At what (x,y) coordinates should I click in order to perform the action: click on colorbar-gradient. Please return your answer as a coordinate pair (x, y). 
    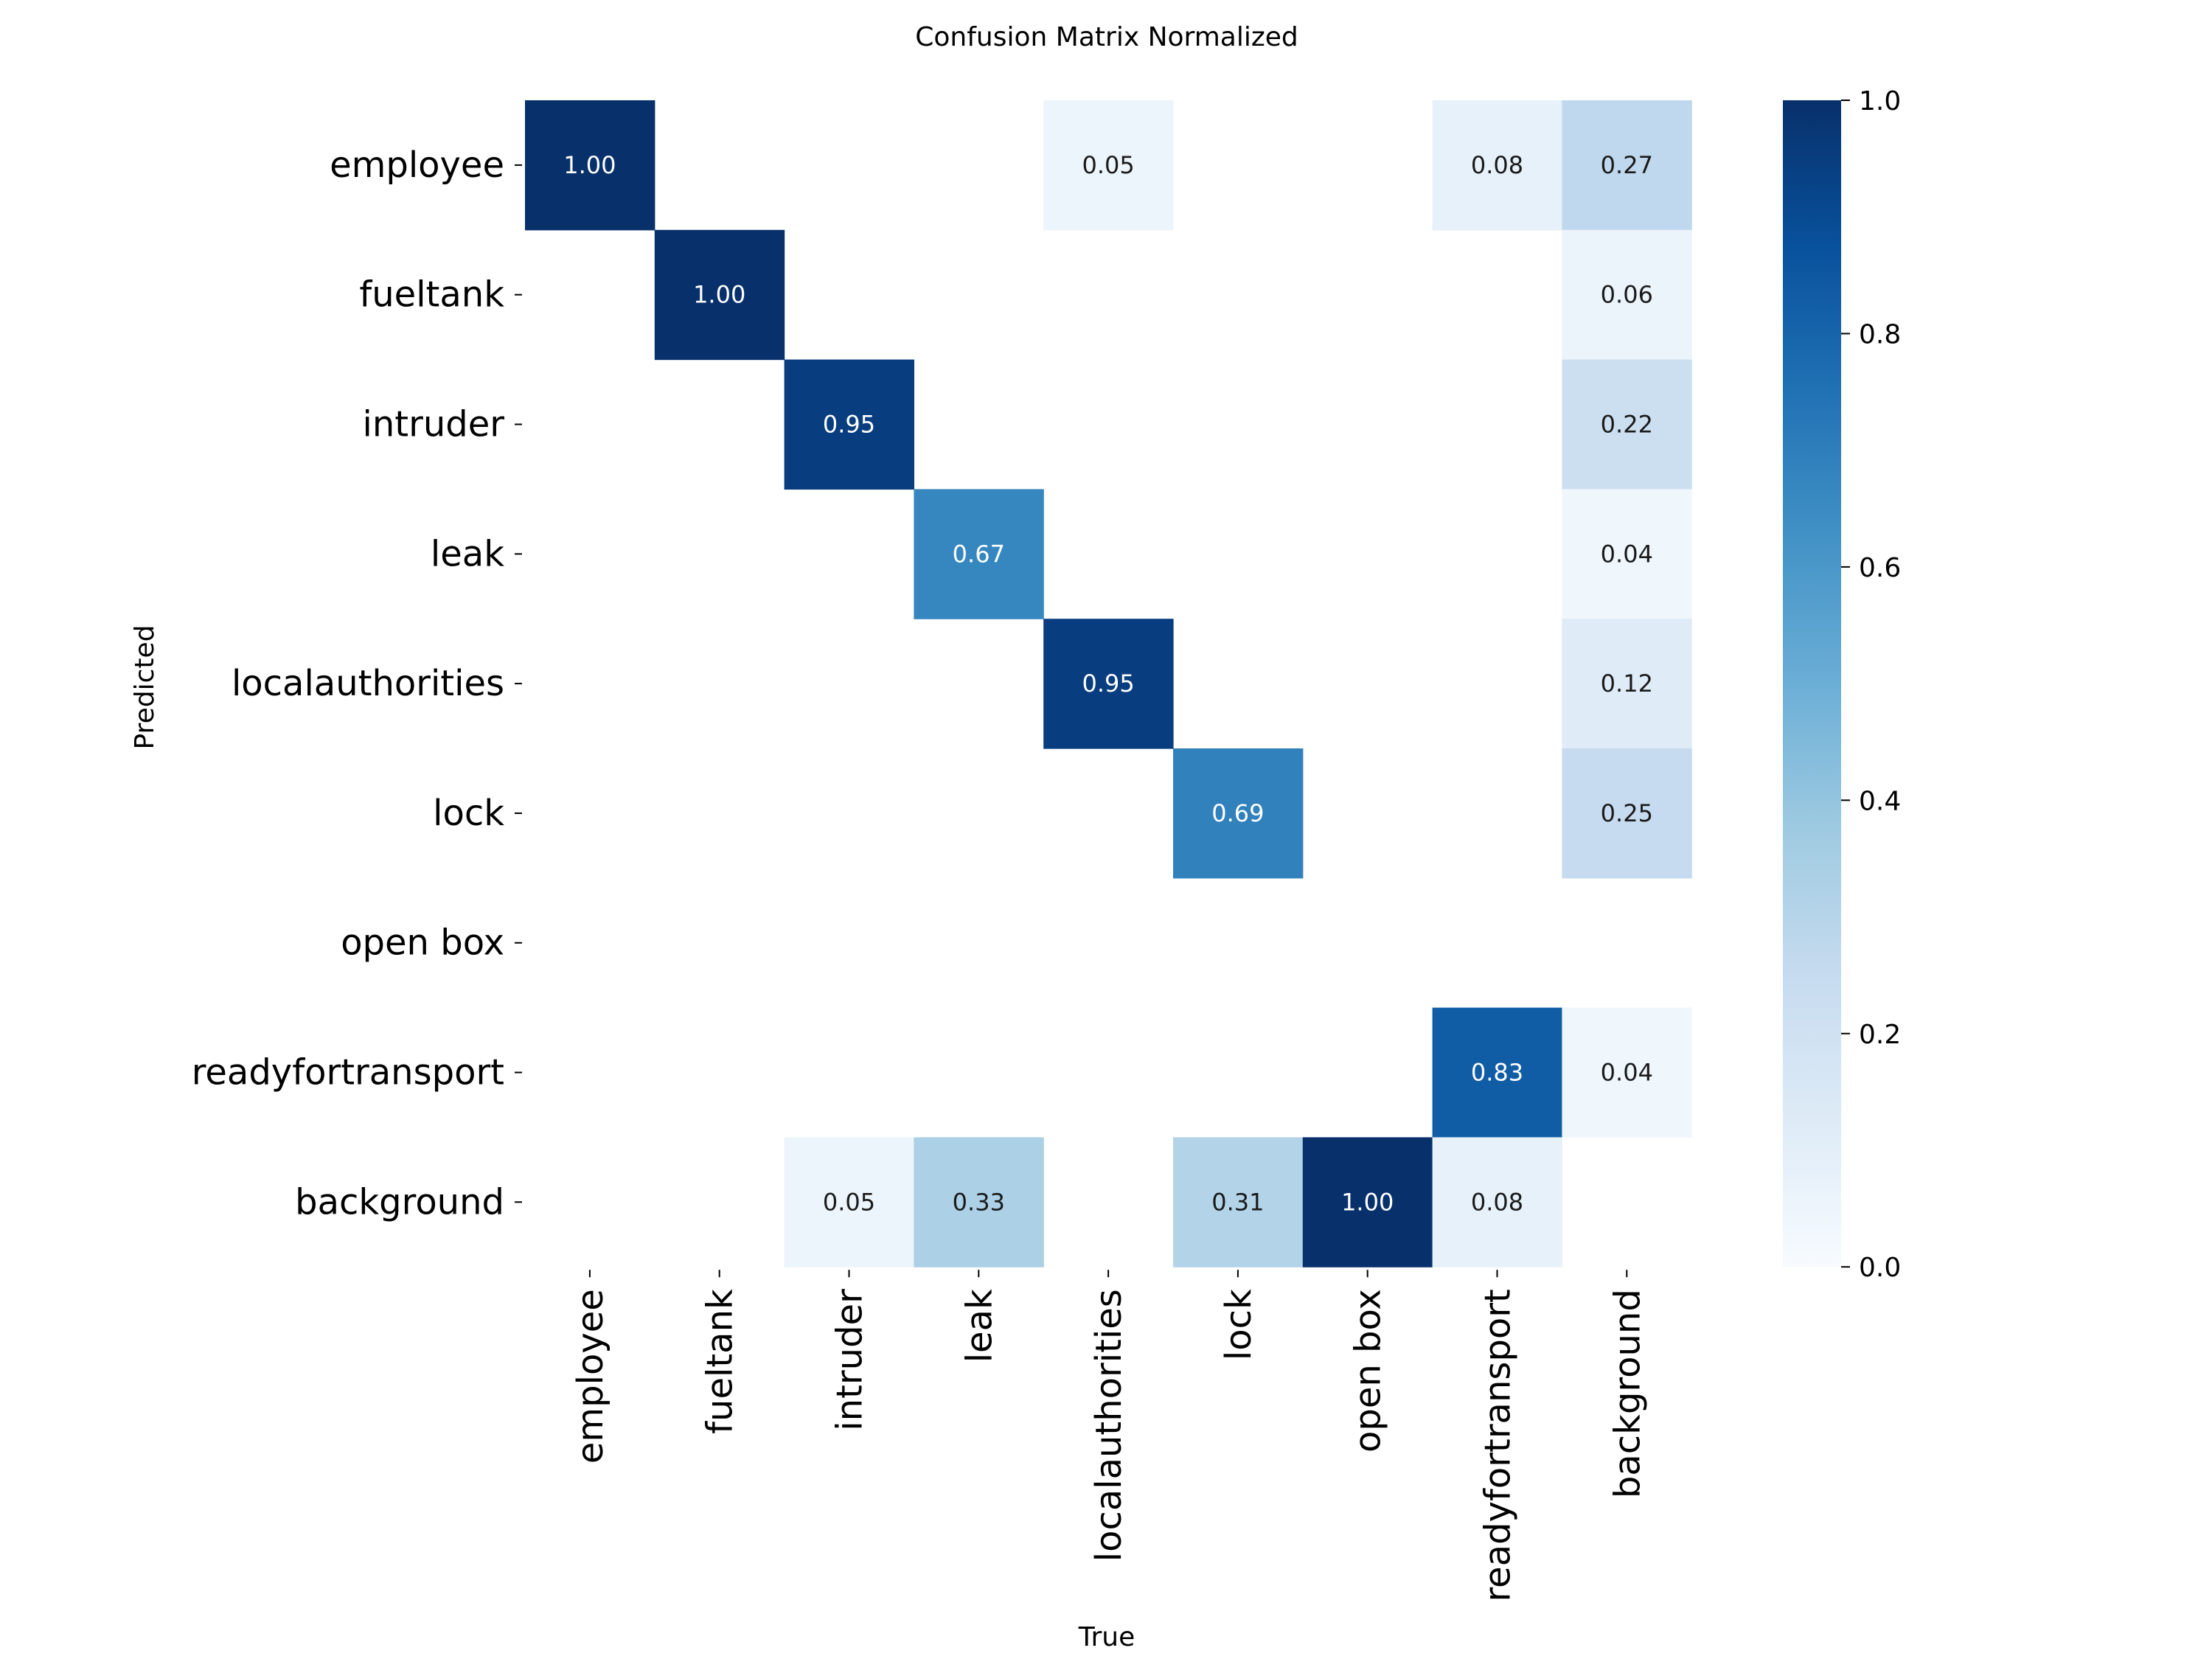
    Looking at the image, I should click on (1812, 683).